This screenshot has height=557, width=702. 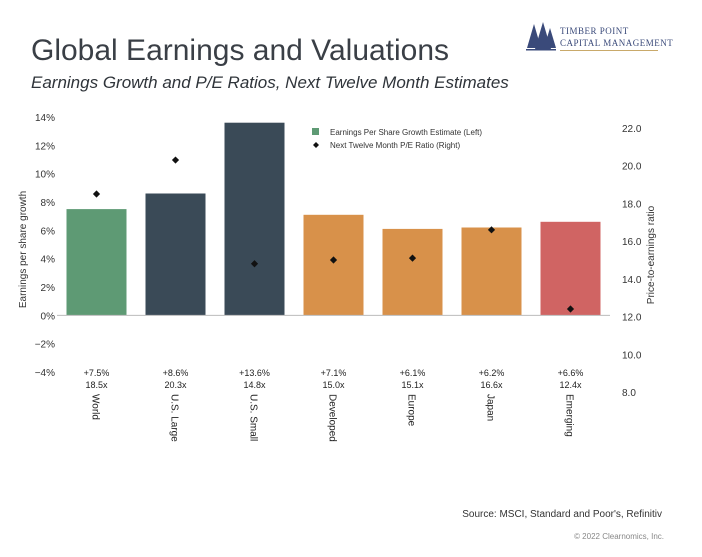 What do you see at coordinates (96, 262) in the screenshot?
I see `bar-world` at bounding box center [96, 262].